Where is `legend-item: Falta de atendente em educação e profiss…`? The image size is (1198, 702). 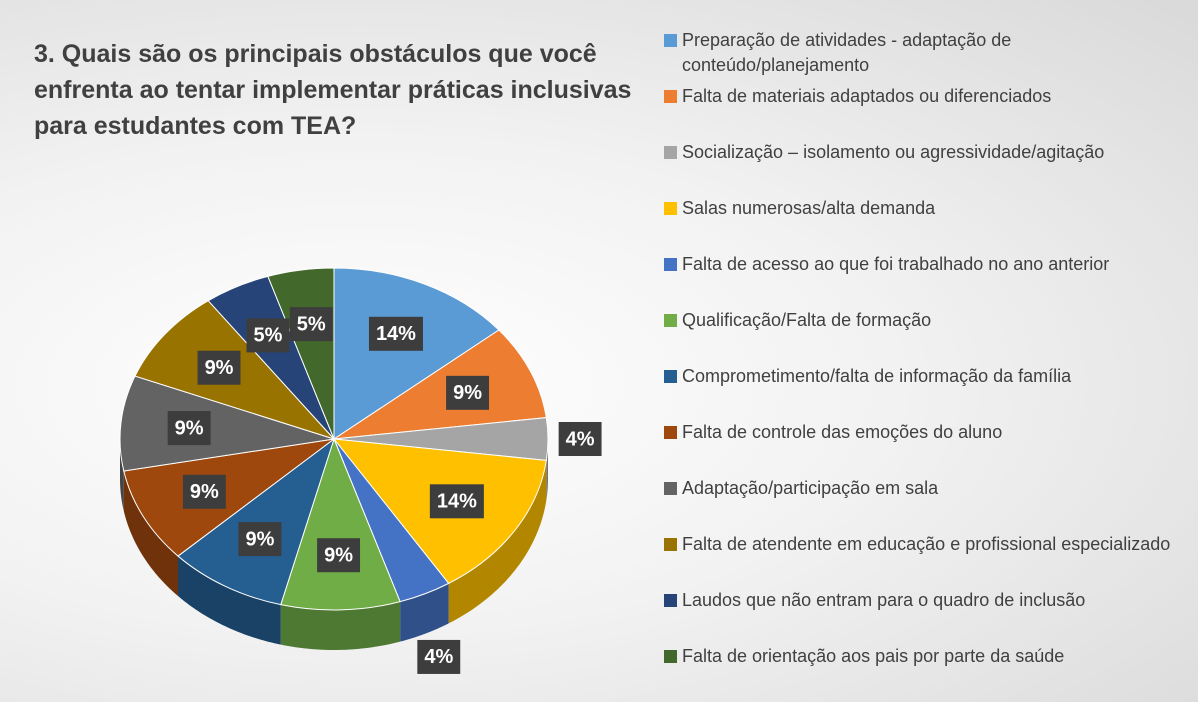 legend-item: Falta de atendente em educação e profiss… is located at coordinates (929, 544).